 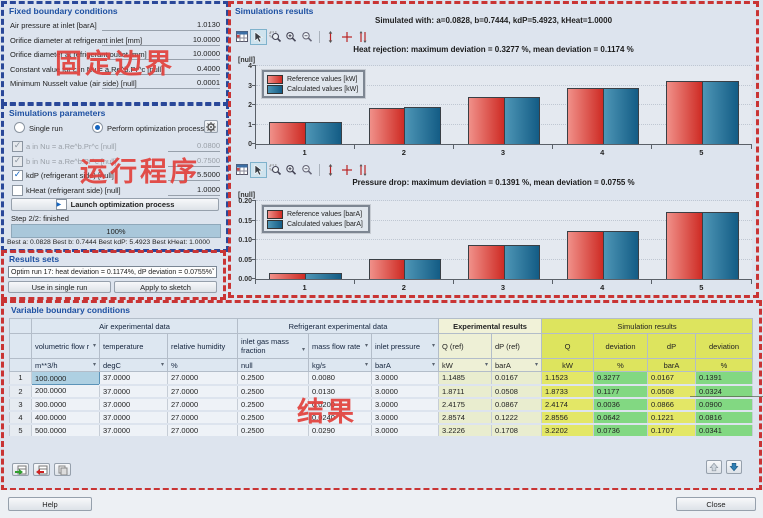 What do you see at coordinates (62, 469) in the screenshot?
I see `copy-row-button` at bounding box center [62, 469].